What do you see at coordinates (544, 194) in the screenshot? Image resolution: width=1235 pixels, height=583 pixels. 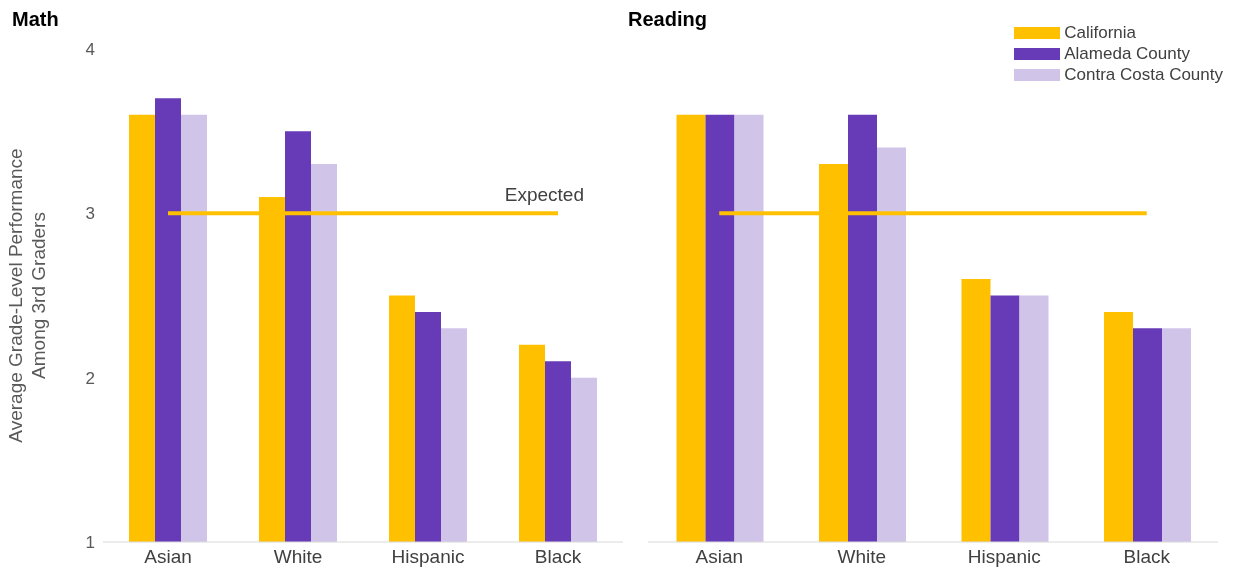 I see `ref-line-label: Expected` at bounding box center [544, 194].